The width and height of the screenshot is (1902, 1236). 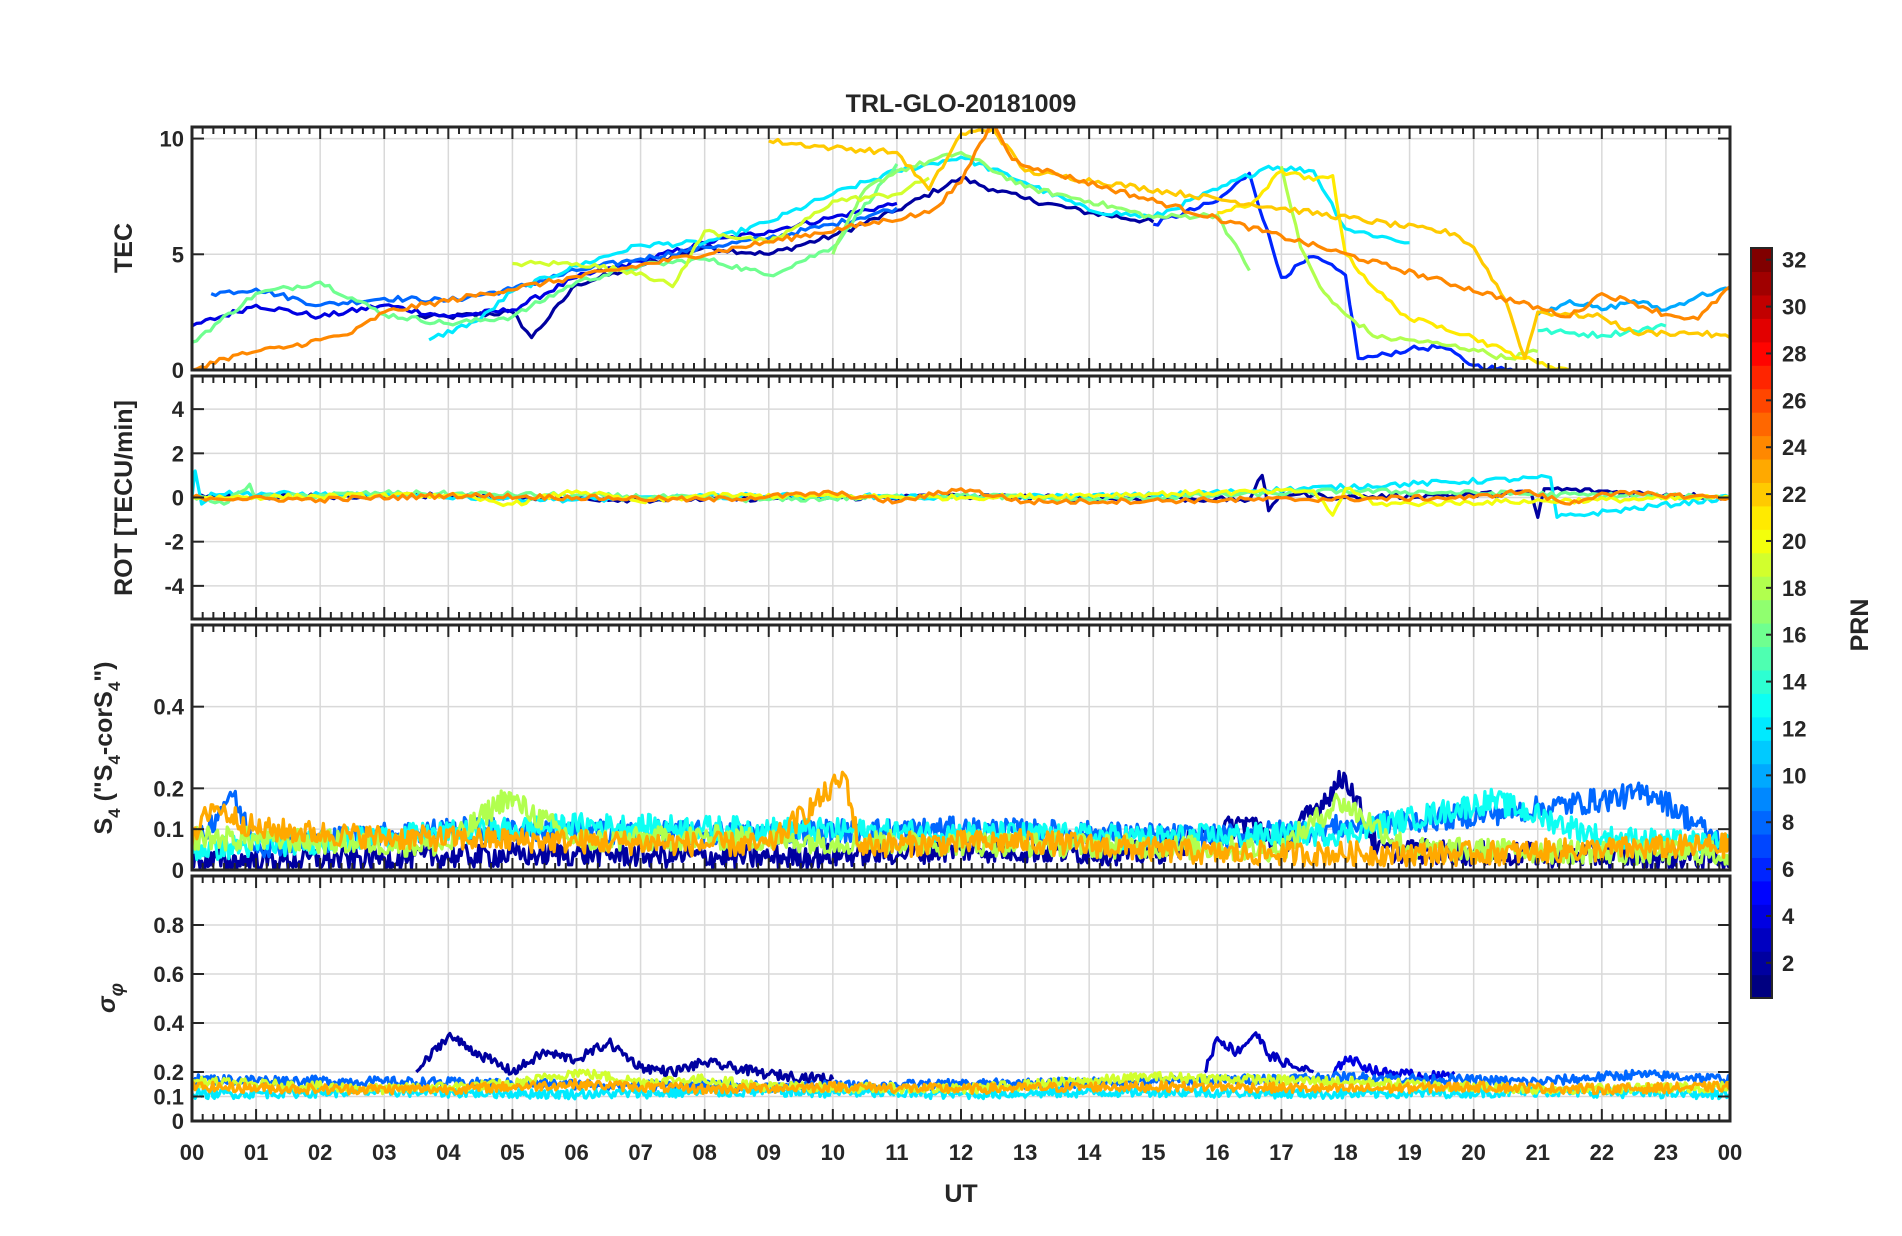 What do you see at coordinates (178, 453) in the screenshot?
I see `y-tick-label-rot: 2` at bounding box center [178, 453].